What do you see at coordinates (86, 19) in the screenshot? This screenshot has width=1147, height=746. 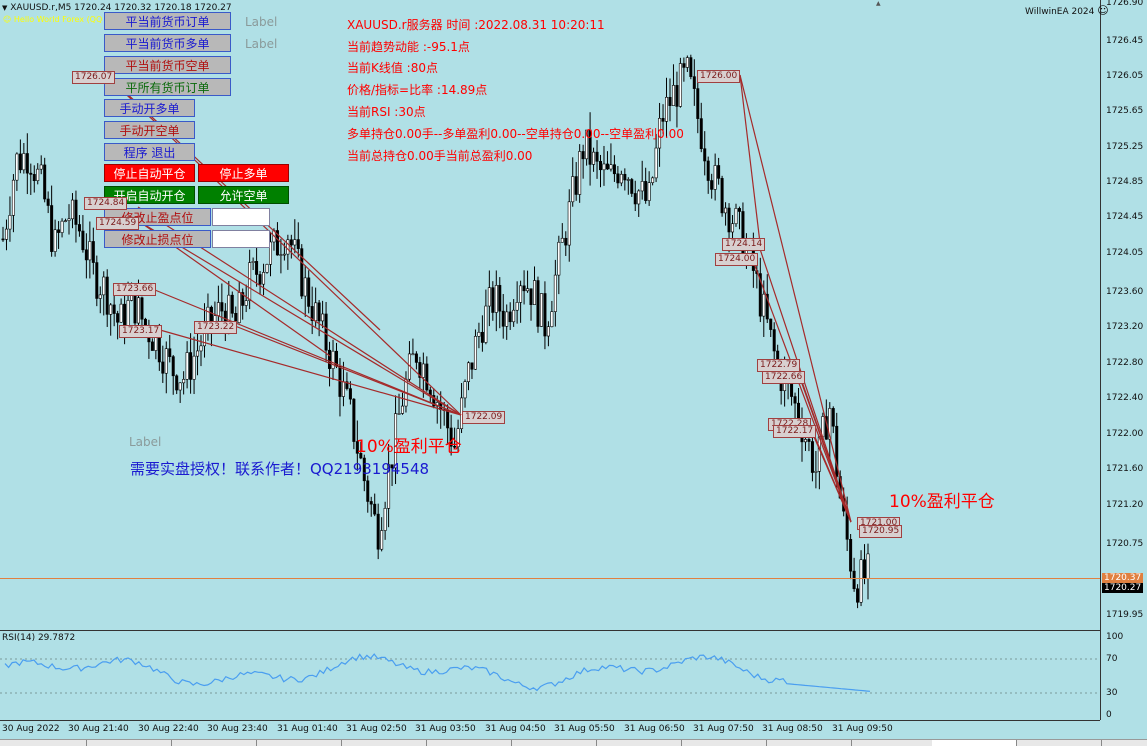 I see `ea-line: Hello World Forex (QQ 2193194548)` at bounding box center [86, 19].